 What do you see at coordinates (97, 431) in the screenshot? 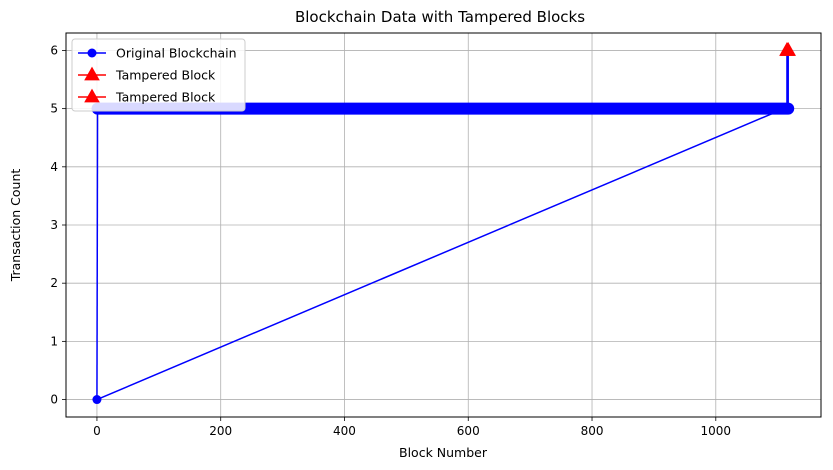
I see `x-tick-label: 0` at bounding box center [97, 431].